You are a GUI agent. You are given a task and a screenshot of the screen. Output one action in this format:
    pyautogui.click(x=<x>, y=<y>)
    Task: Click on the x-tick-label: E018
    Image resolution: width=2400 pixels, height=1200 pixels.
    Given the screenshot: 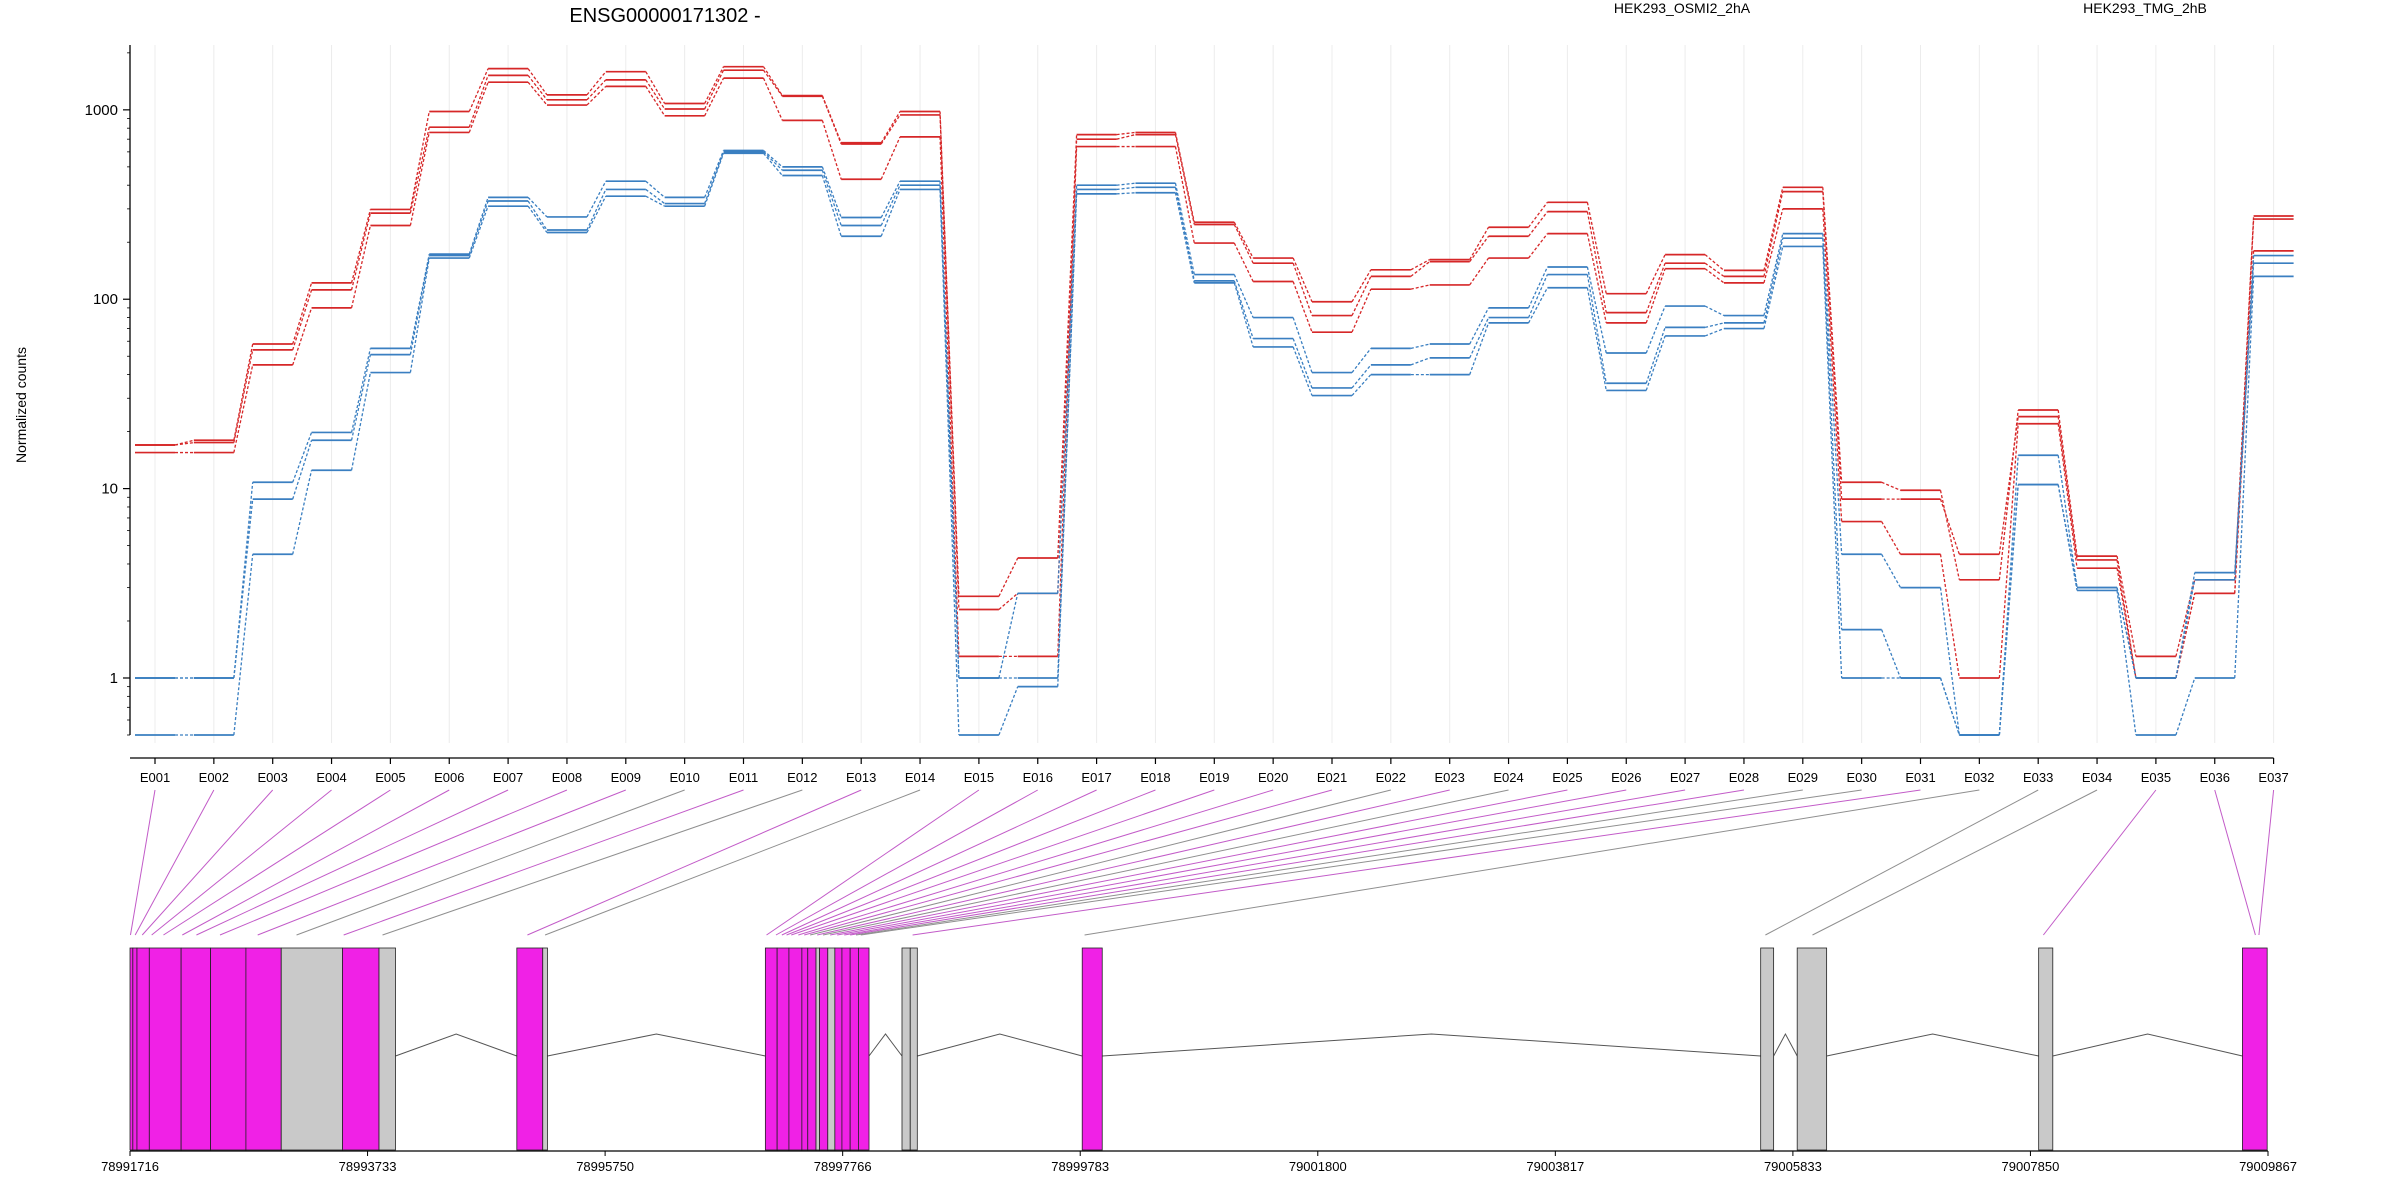 What is the action you would take?
    pyautogui.click(x=1155, y=777)
    